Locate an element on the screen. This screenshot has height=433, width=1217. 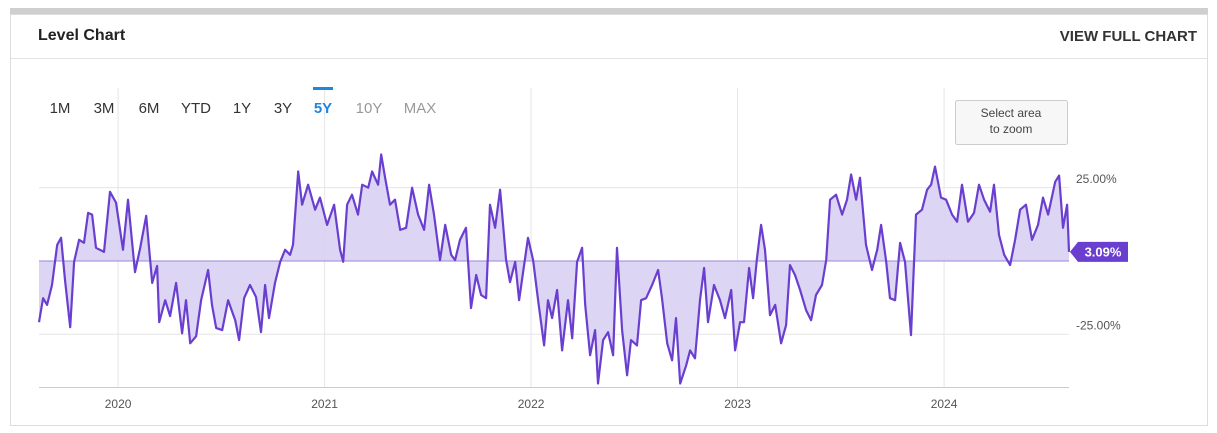
zoom-hint-box is located at coordinates (1011, 122).